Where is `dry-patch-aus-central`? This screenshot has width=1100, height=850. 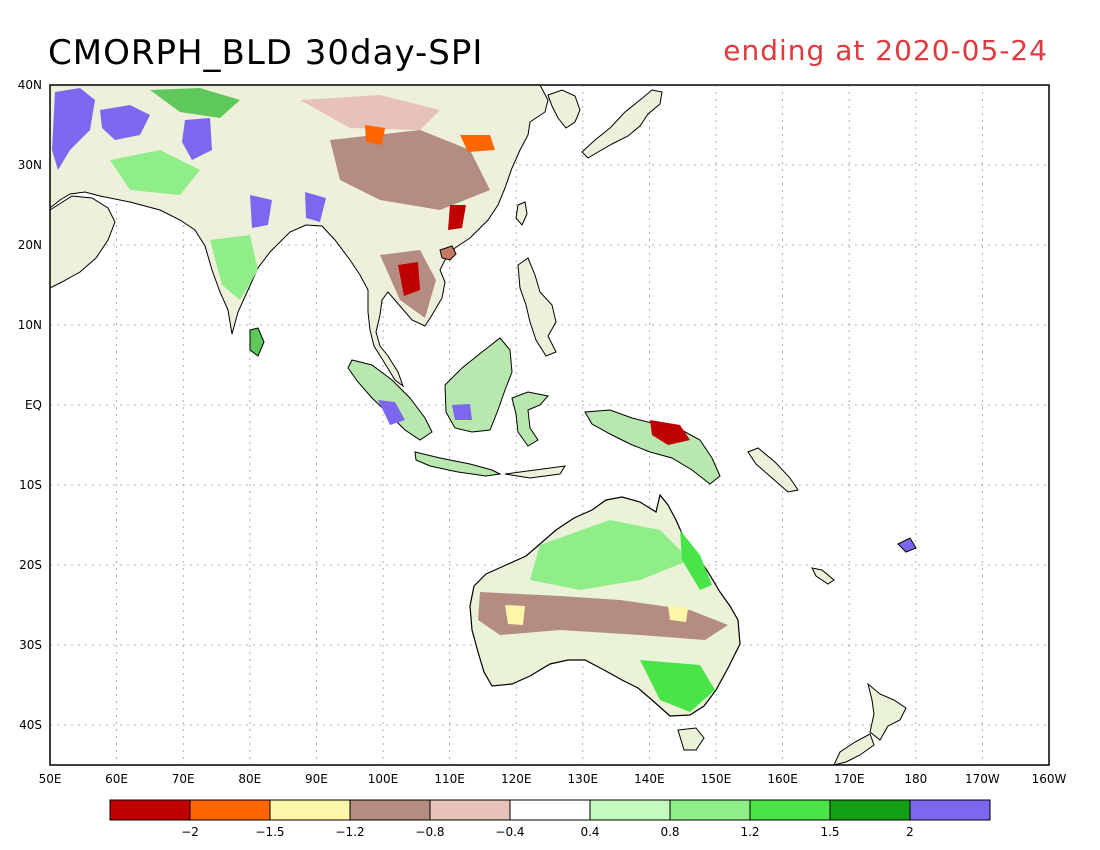 dry-patch-aus-central is located at coordinates (603, 616).